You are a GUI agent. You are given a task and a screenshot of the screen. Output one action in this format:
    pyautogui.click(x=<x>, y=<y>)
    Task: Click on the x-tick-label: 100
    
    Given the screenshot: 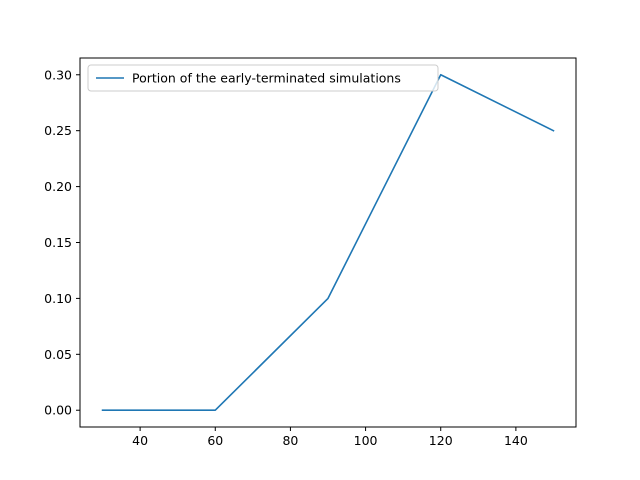 What is the action you would take?
    pyautogui.click(x=366, y=440)
    